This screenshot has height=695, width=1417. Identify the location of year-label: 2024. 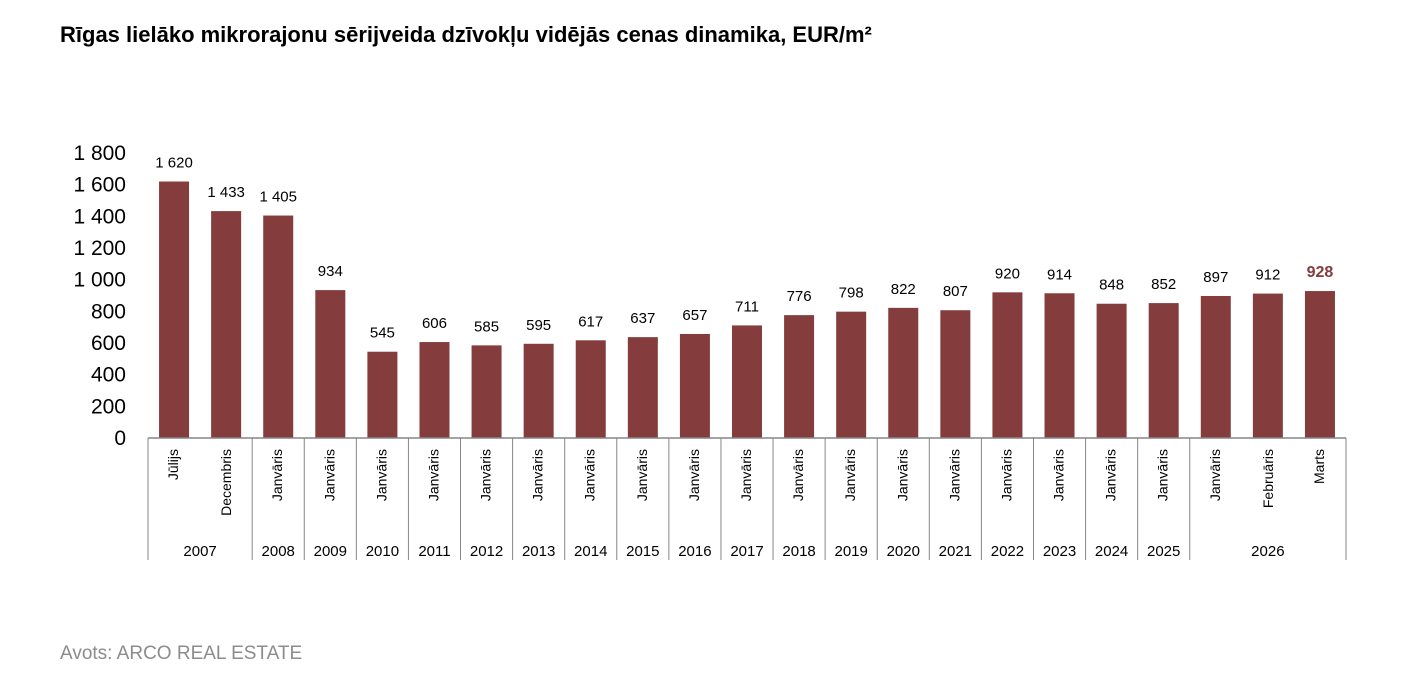
(1111, 551).